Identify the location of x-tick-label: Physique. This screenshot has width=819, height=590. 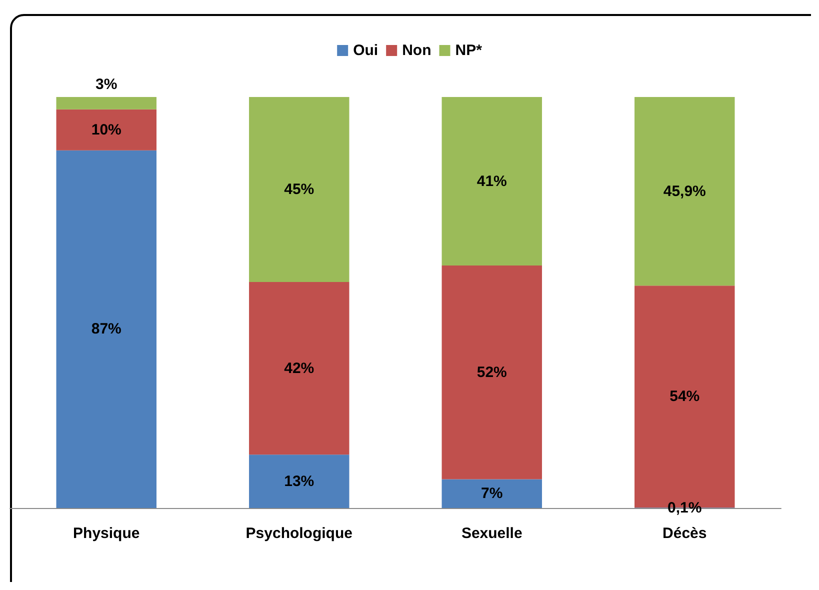
(106, 533).